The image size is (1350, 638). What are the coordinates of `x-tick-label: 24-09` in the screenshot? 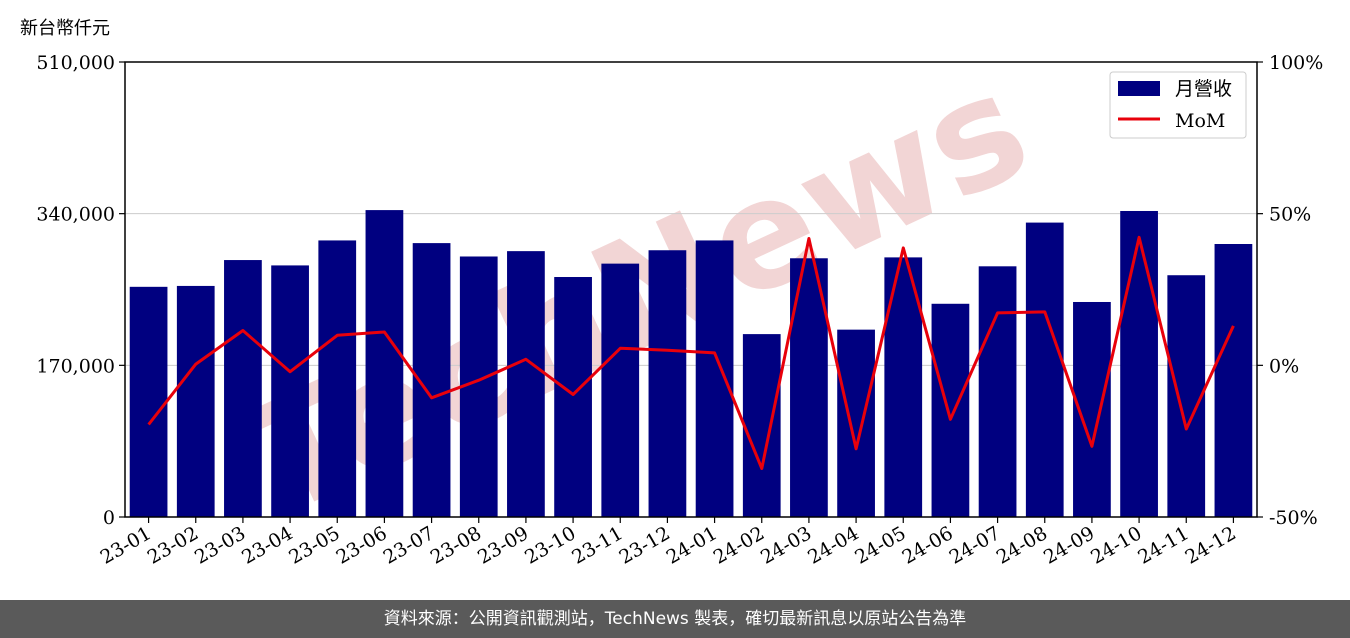 It's located at (1069, 545).